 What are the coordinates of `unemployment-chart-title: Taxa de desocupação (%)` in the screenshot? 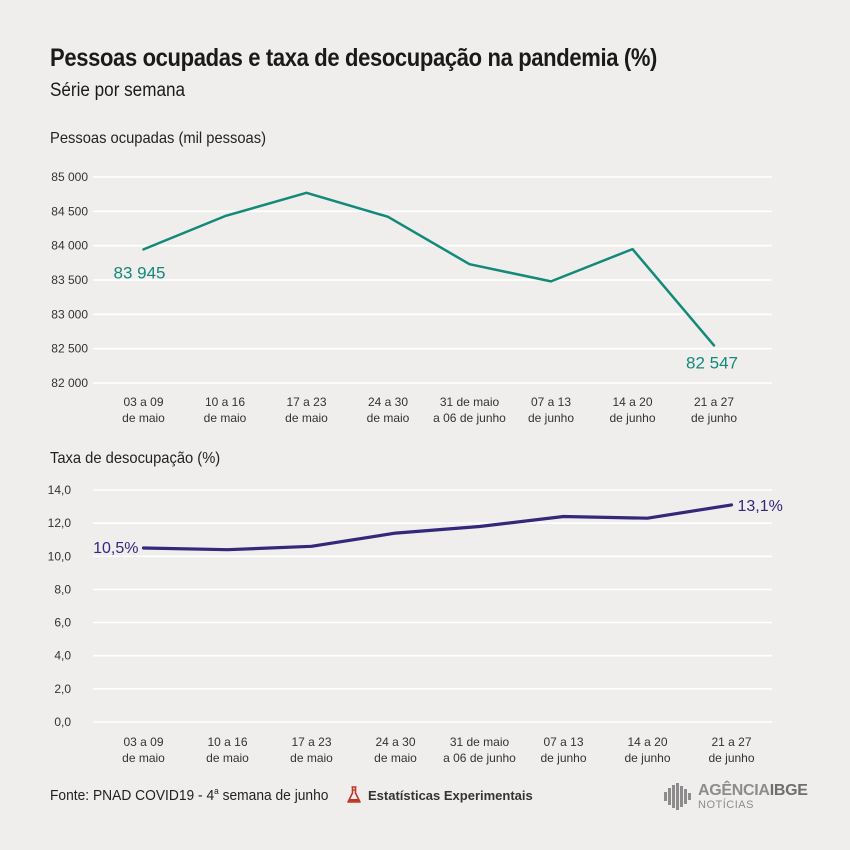 It's located at (135, 458).